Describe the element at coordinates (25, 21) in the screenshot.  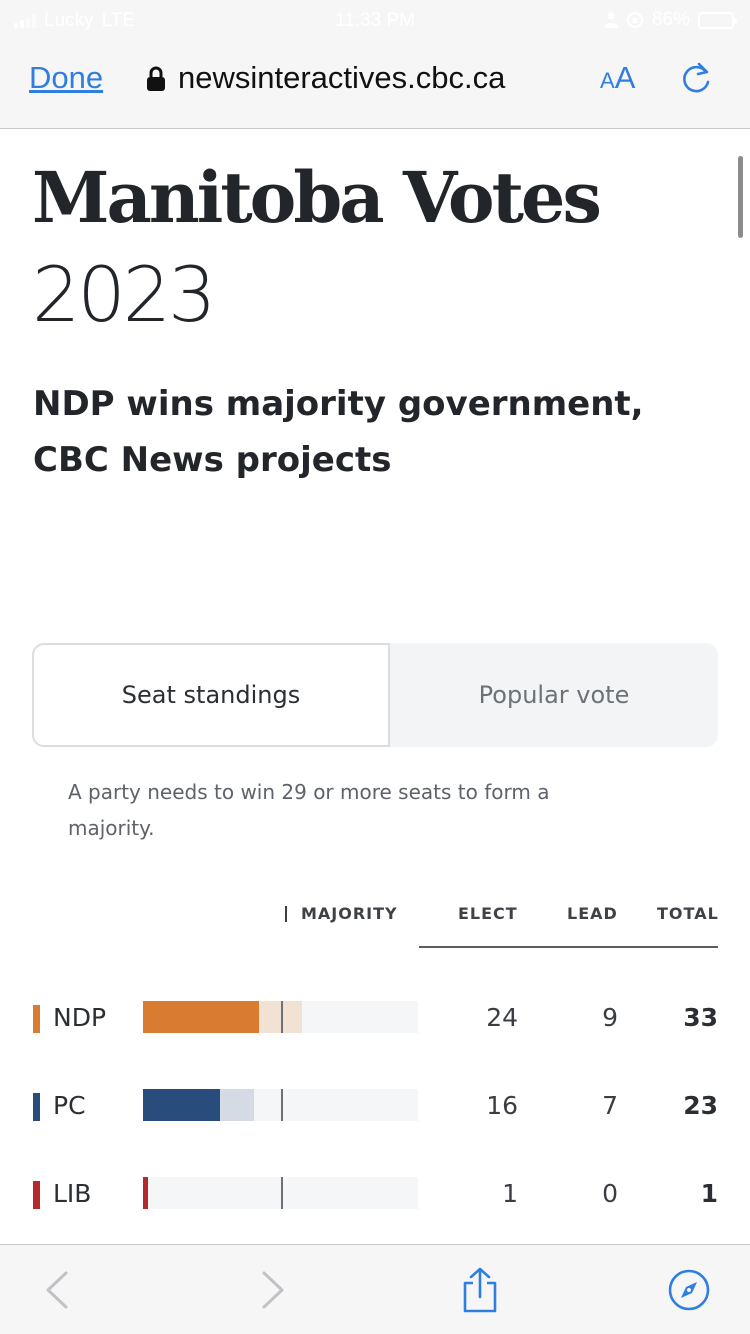
I see `signal-icon` at that location.